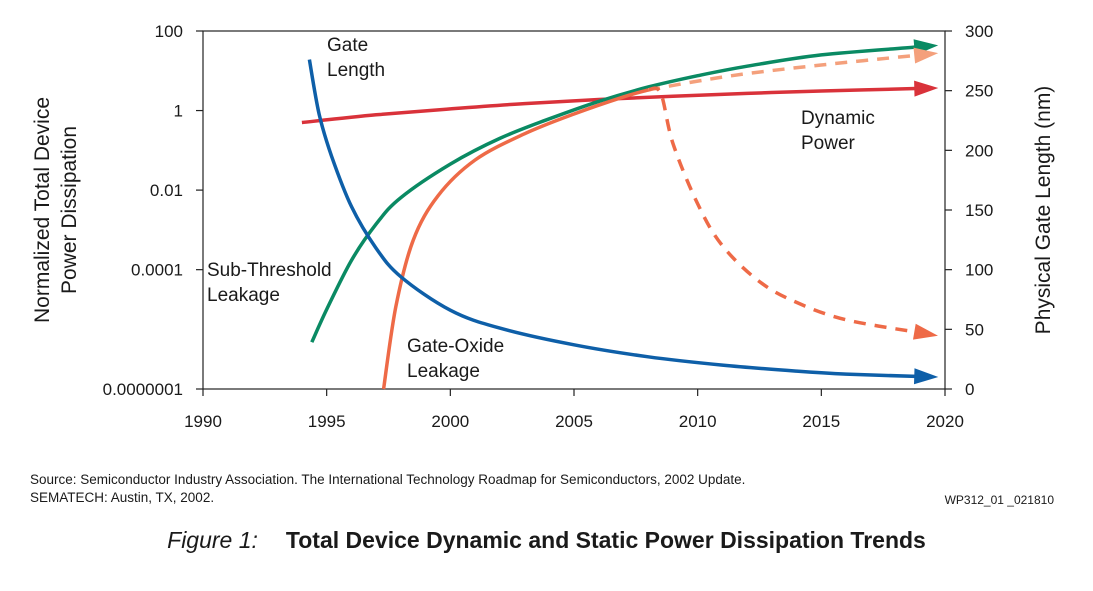 The width and height of the screenshot is (1093, 591). What do you see at coordinates (969, 389) in the screenshot?
I see `y2-tick-label: 0` at bounding box center [969, 389].